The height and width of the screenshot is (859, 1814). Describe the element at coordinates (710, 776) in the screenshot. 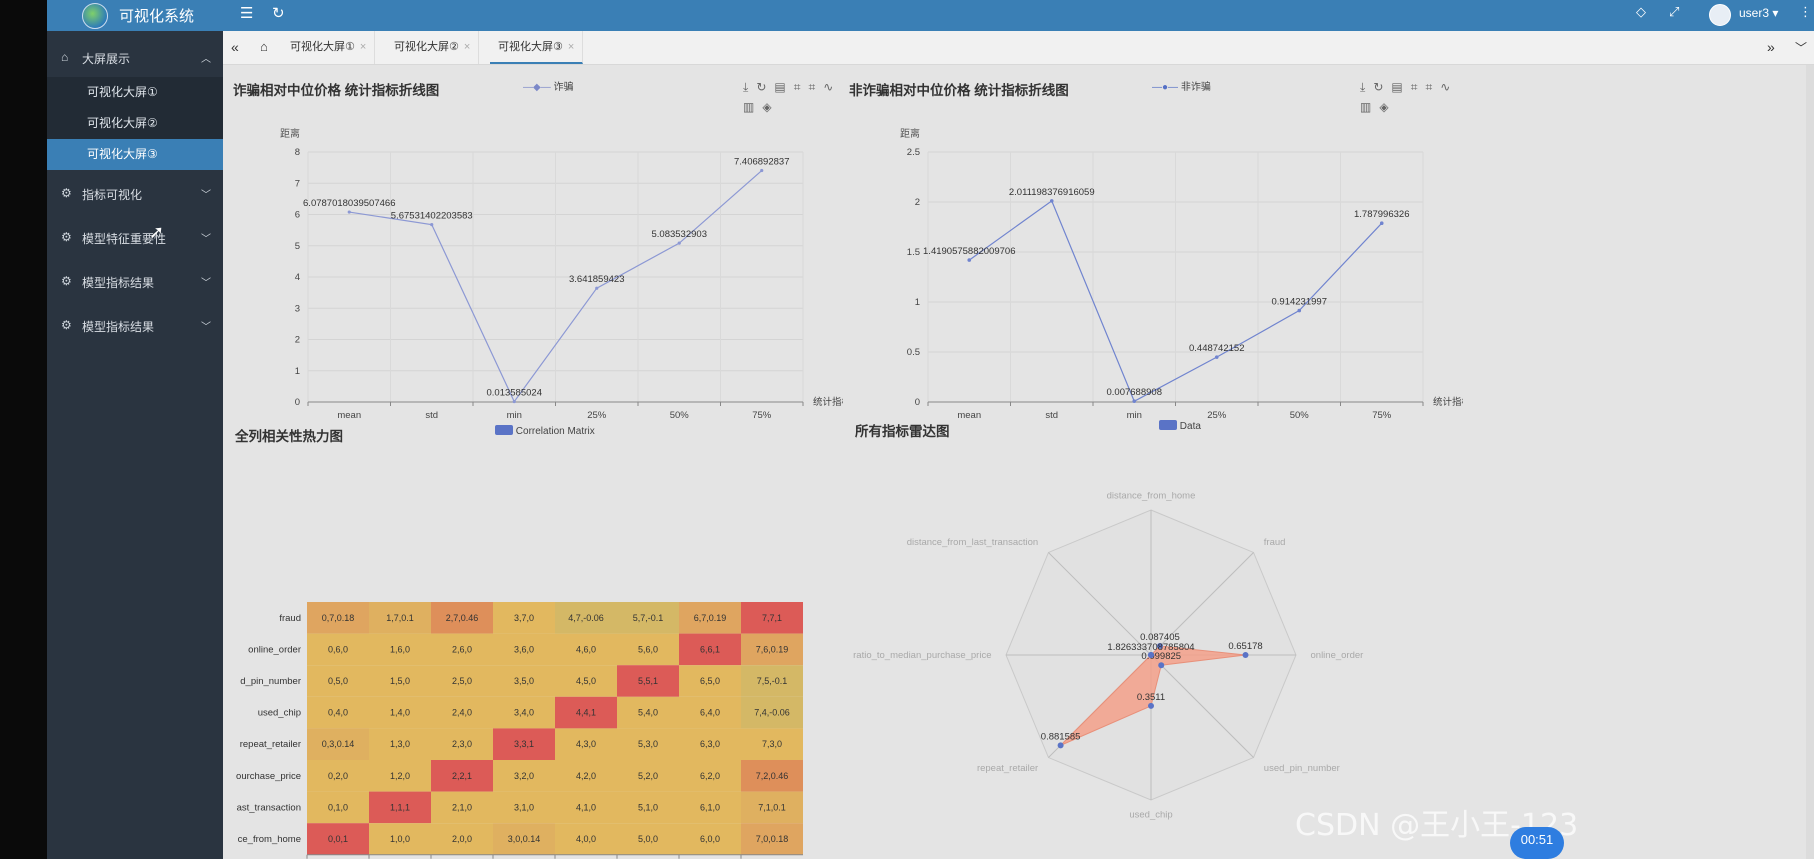

I see `cell-label: 6,2,0` at that location.